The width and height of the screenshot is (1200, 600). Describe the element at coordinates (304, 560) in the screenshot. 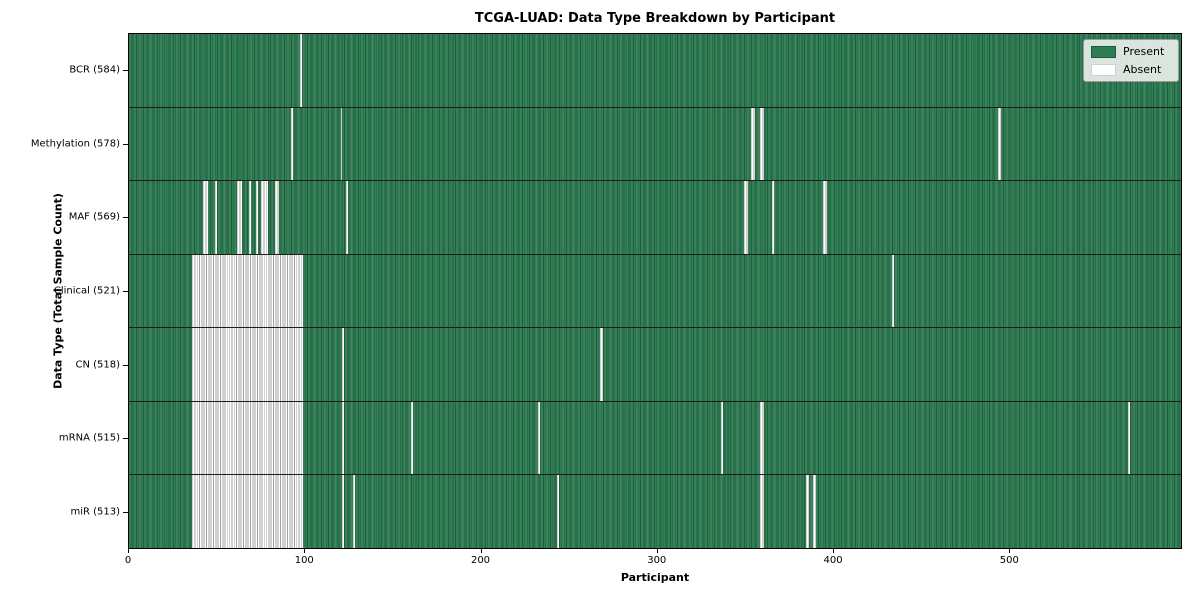

I see `x-tick-label: 100` at that location.